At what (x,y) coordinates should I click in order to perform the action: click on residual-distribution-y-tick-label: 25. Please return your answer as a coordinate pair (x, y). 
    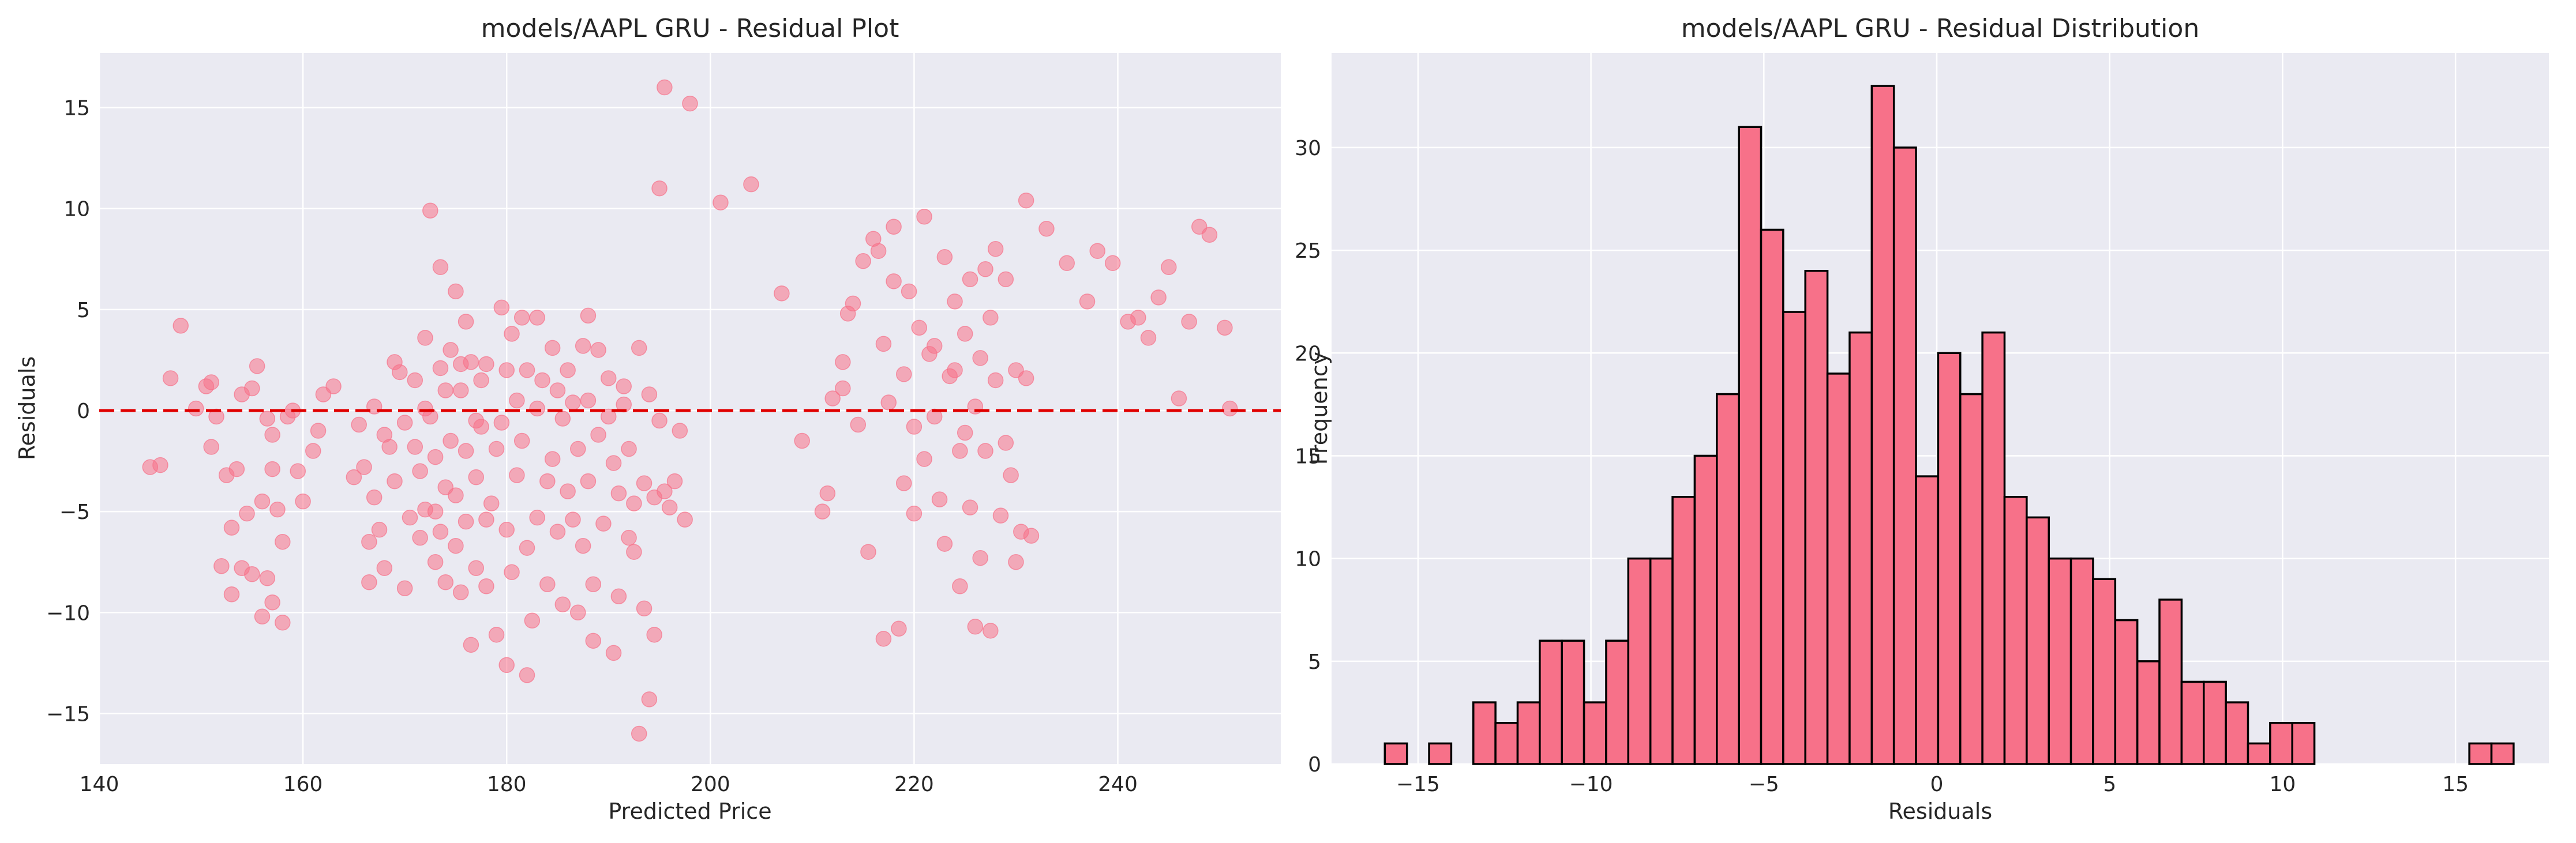
    Looking at the image, I should click on (1308, 251).